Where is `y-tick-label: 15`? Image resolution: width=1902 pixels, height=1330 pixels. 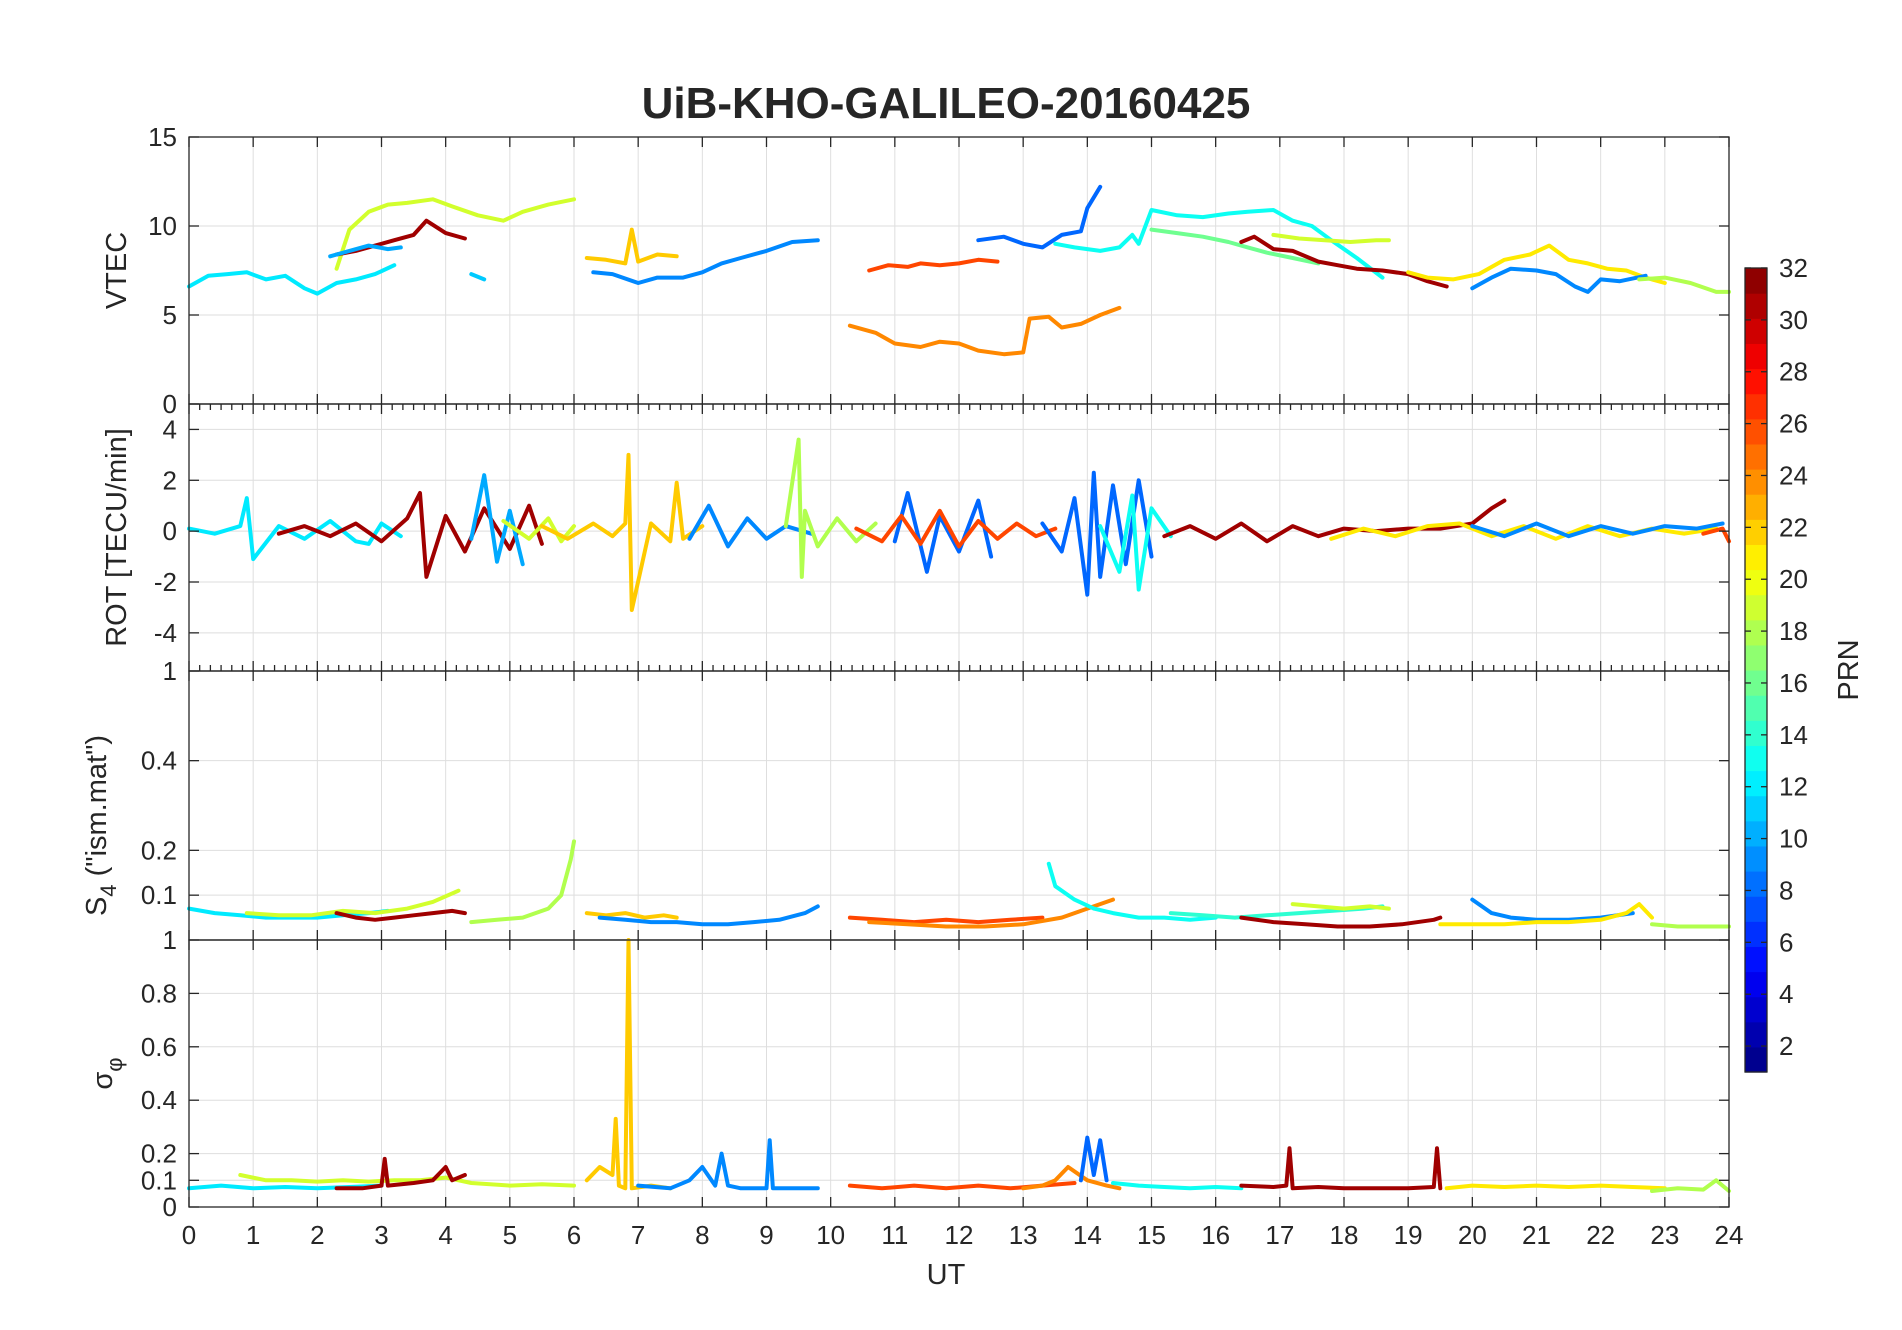 y-tick-label: 15 is located at coordinates (162, 137).